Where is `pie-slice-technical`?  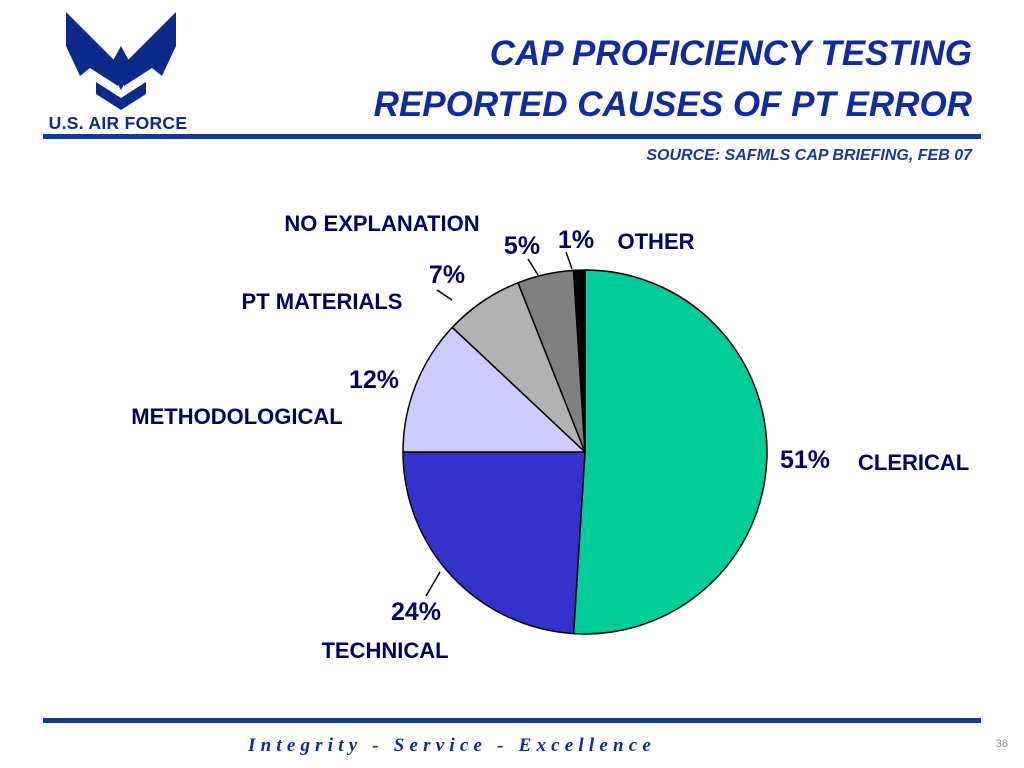 pie-slice-technical is located at coordinates (494, 543).